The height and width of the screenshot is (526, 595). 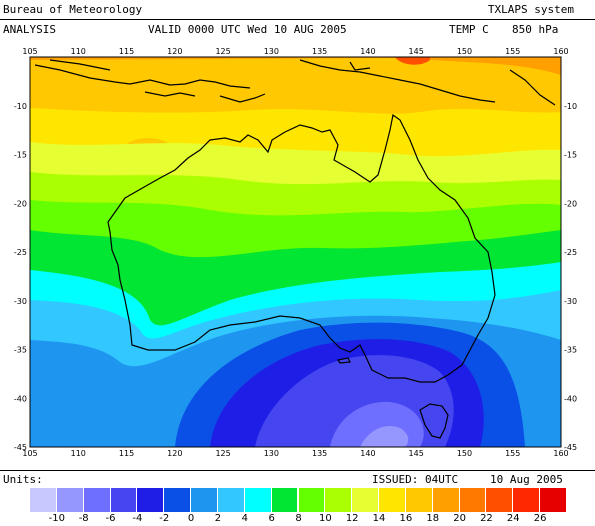 What do you see at coordinates (416, 51) in the screenshot?
I see `lon-tick-top-8: 145` at bounding box center [416, 51].